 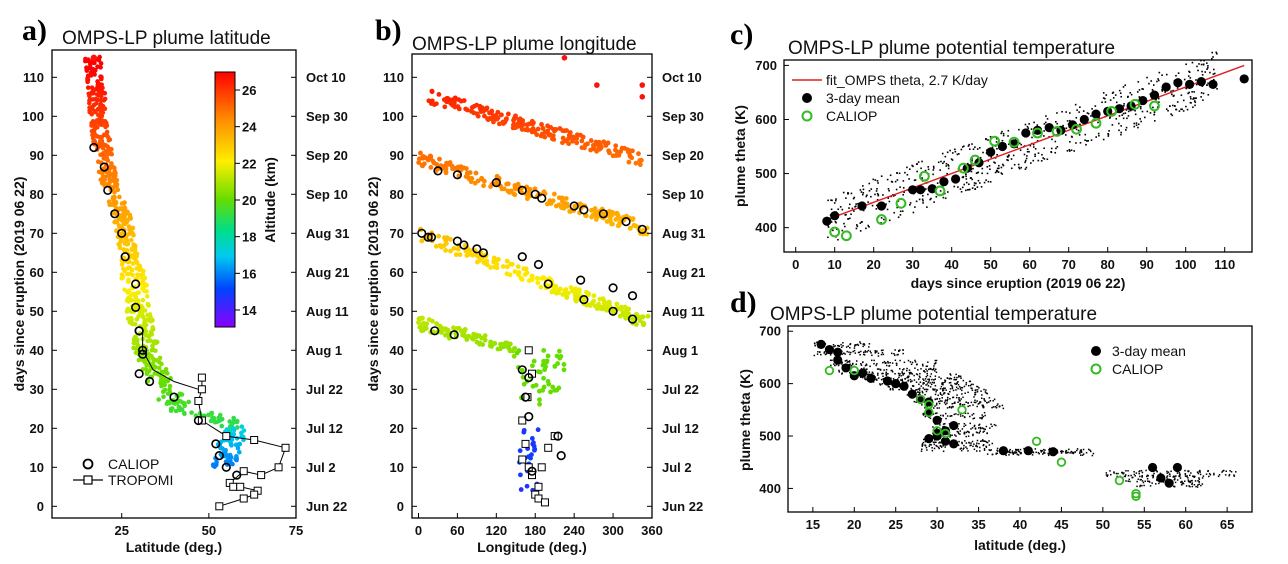 I want to click on panel-c-plot-area, so click(x=1035, y=146).